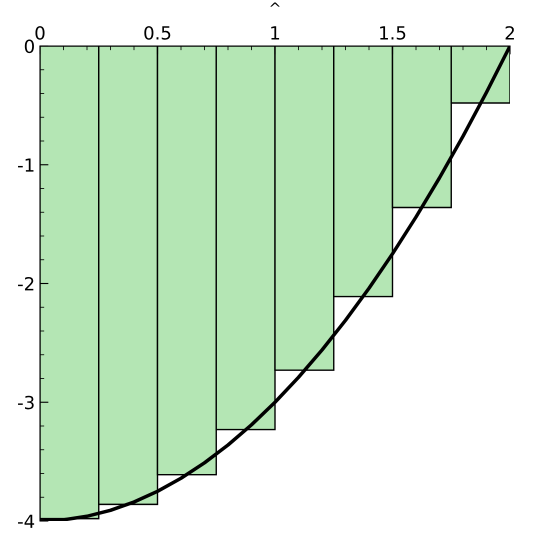 The width and height of the screenshot is (545, 533). Describe the element at coordinates (157, 33) in the screenshot. I see `x-tick-label: 0.5` at that location.